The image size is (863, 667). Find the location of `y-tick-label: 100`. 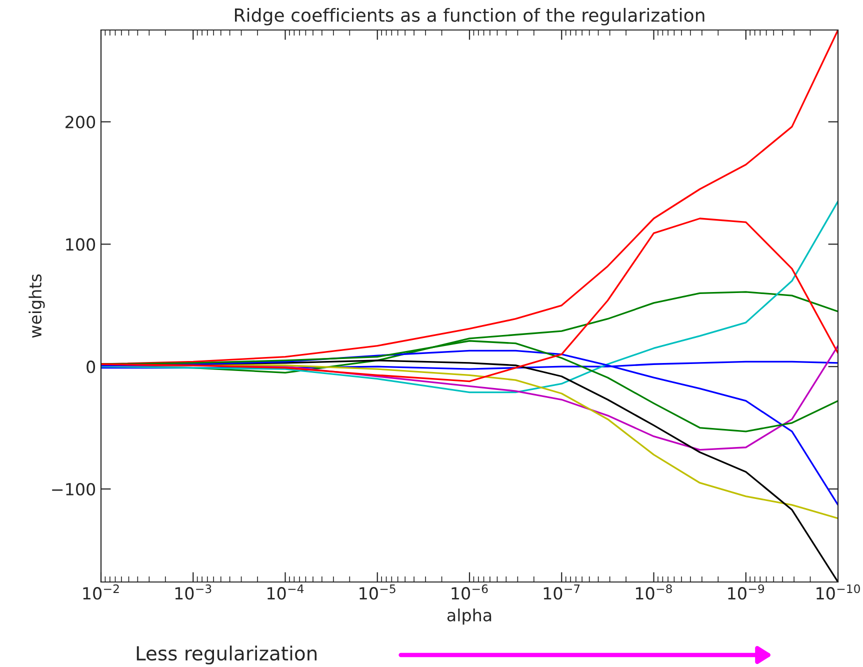

y-tick-label: 100 is located at coordinates (81, 244).